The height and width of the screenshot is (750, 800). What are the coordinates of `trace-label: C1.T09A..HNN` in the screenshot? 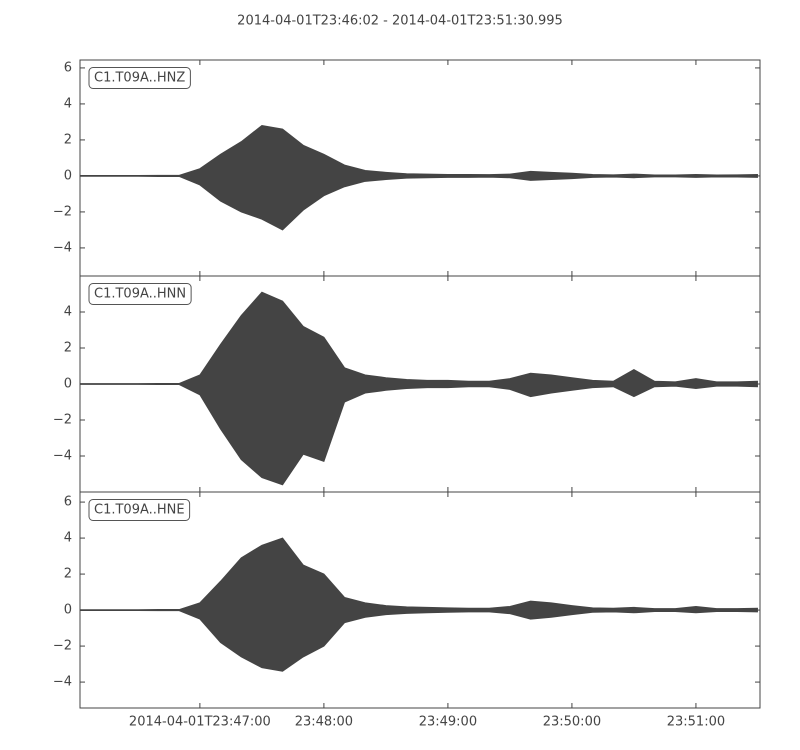 It's located at (140, 294).